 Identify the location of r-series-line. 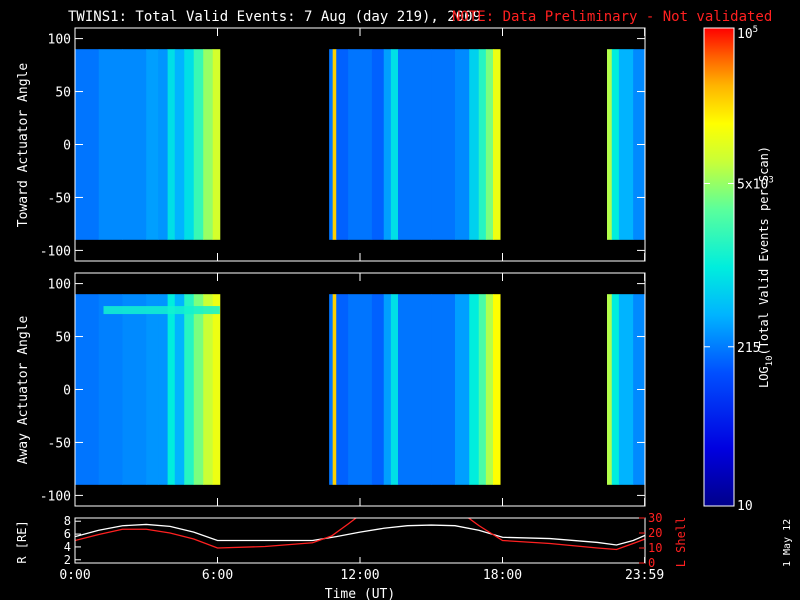
(360, 534).